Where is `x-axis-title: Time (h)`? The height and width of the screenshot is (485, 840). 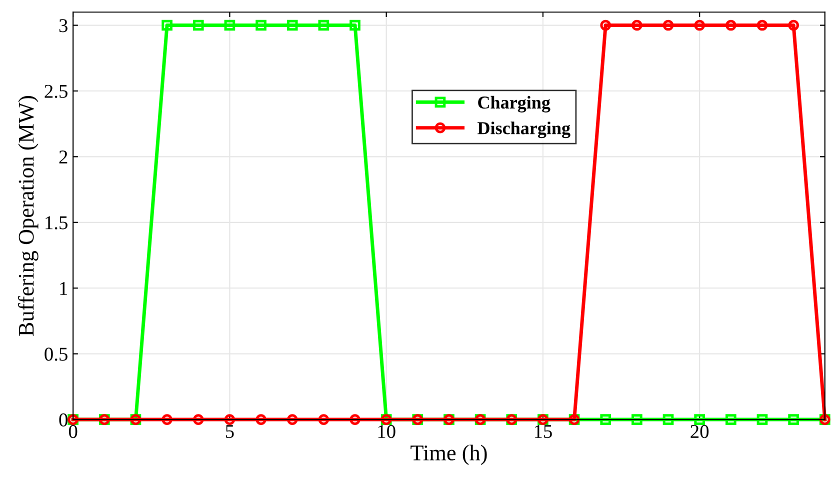 x-axis-title: Time (h) is located at coordinates (448, 454).